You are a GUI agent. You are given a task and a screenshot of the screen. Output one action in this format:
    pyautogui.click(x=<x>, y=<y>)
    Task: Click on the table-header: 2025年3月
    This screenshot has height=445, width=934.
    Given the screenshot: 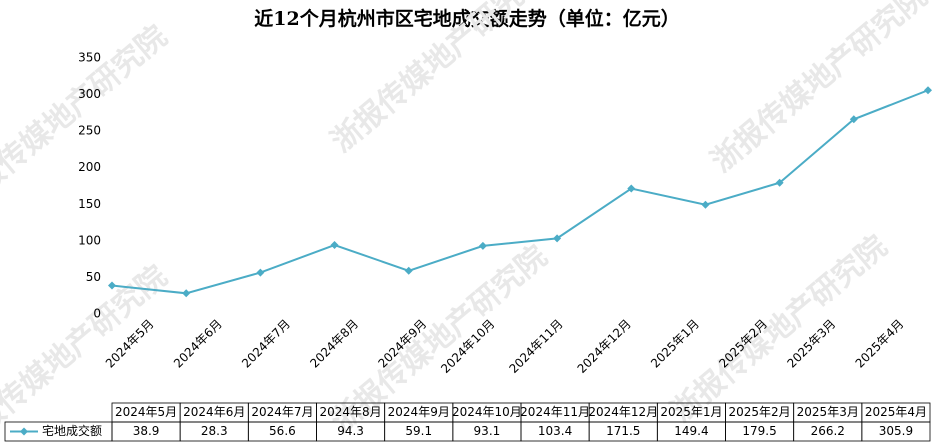 What is the action you would take?
    pyautogui.click(x=828, y=412)
    